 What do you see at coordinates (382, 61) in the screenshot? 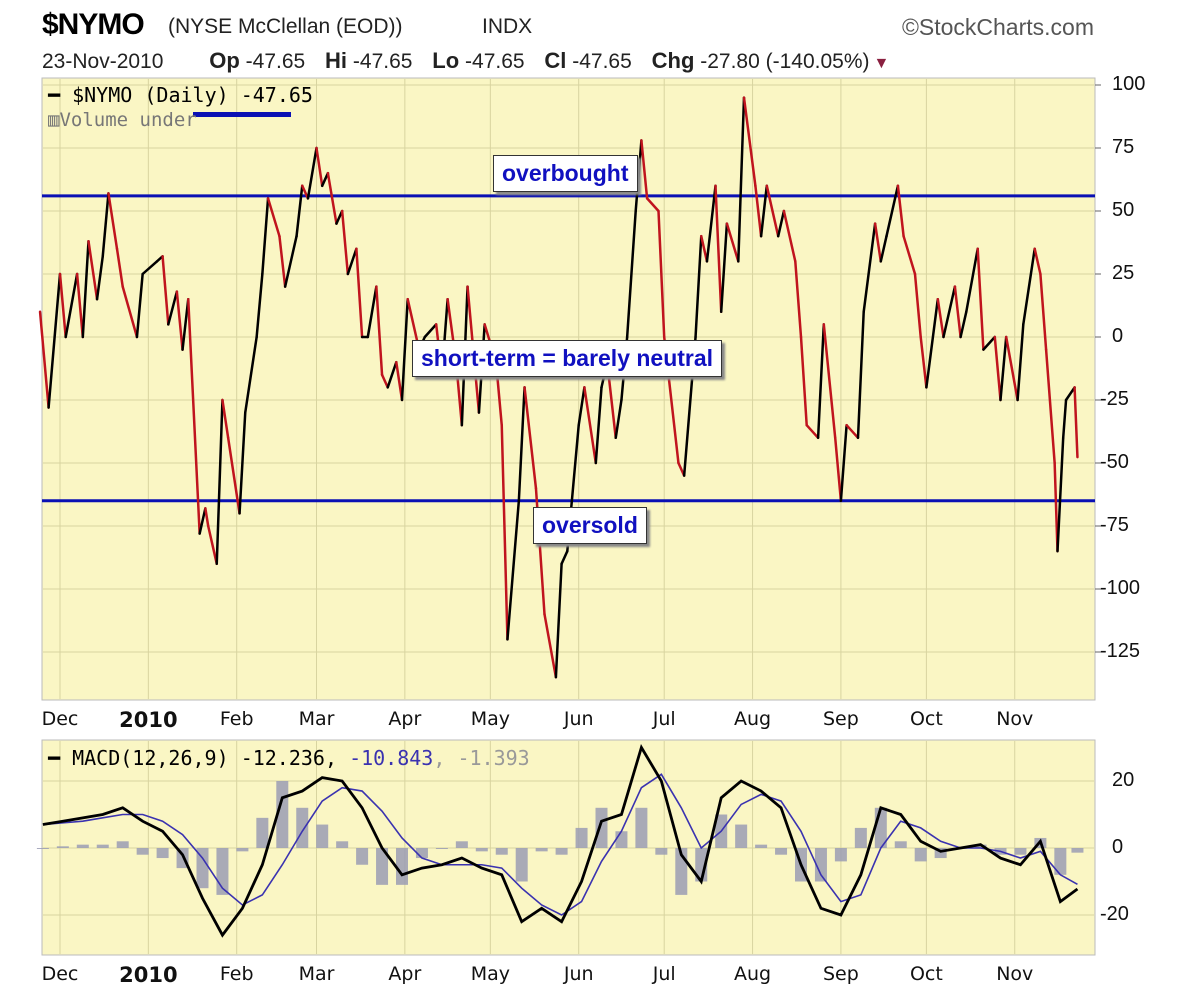
I see `high-value: -47.65` at bounding box center [382, 61].